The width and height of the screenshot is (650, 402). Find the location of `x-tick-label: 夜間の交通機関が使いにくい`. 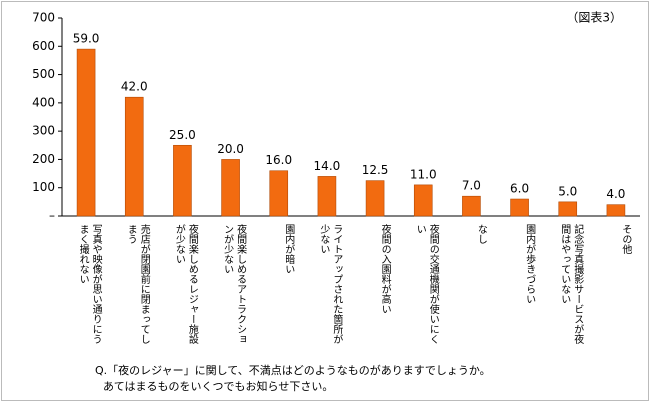

x-tick-label: 夜間の交通機関が使いにくい is located at coordinates (426, 284).